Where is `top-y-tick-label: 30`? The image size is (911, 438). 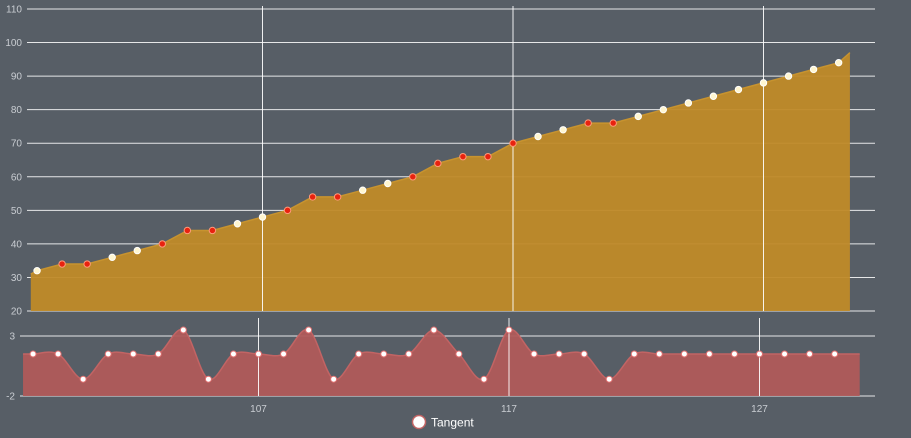 top-y-tick-label: 30 is located at coordinates (17, 278).